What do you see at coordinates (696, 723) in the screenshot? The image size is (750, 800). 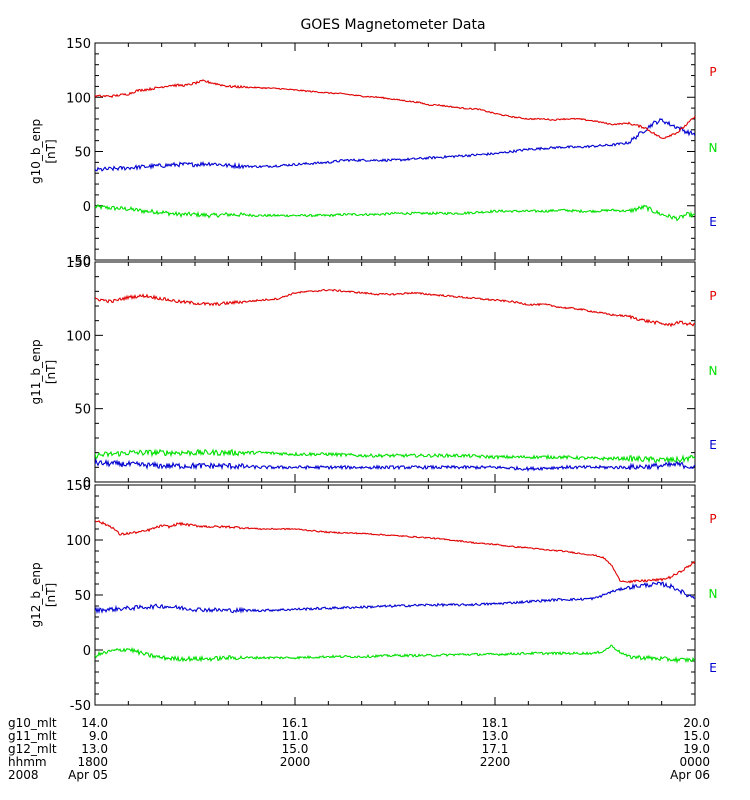 I see `x-row-value: 20.0` at bounding box center [696, 723].